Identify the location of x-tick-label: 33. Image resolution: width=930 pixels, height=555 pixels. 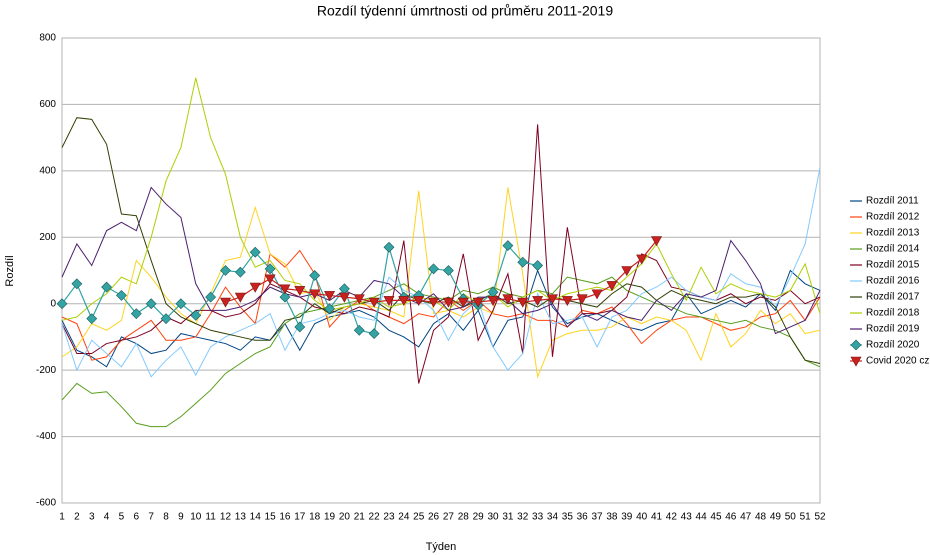
(538, 517).